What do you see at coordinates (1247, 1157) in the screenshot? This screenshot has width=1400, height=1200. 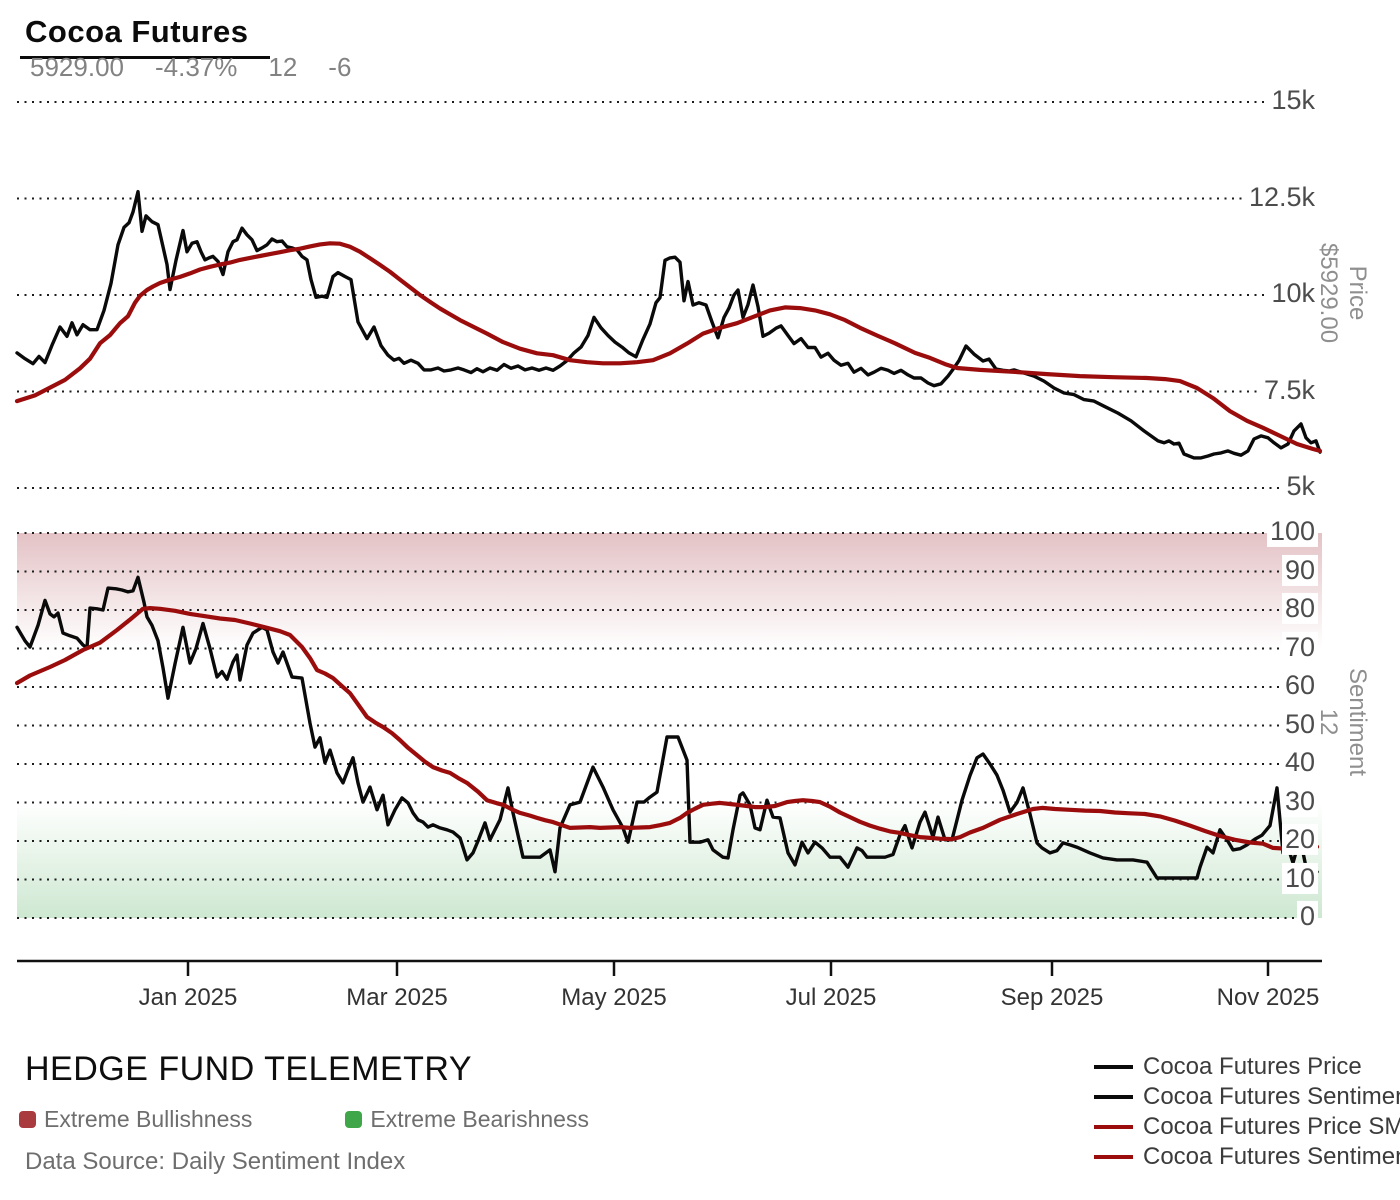 I see `legend-item-sentiment-sma: Cocoa Futures Sentiment SMA` at bounding box center [1247, 1157].